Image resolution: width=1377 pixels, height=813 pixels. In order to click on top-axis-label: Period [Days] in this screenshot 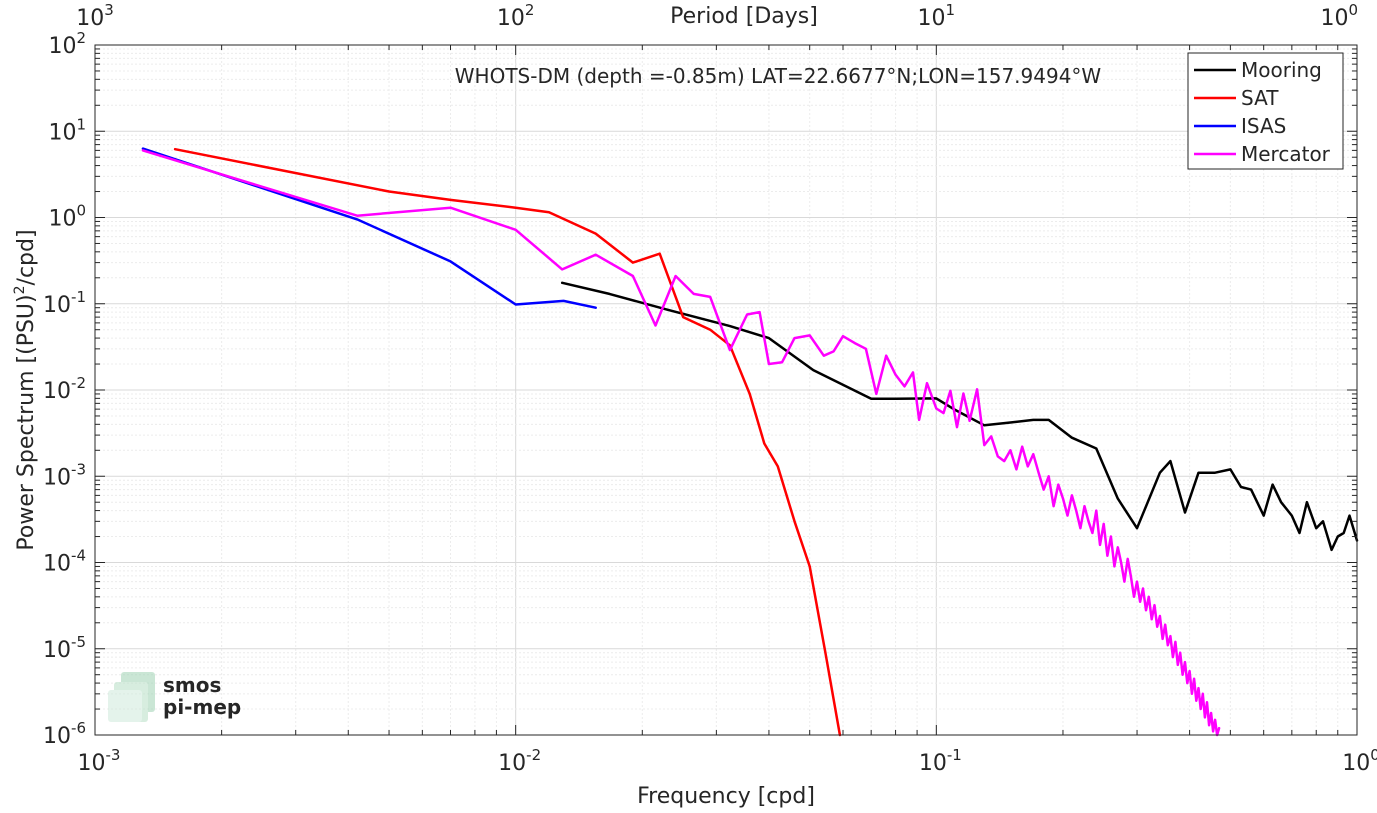, I will do `click(744, 16)`.